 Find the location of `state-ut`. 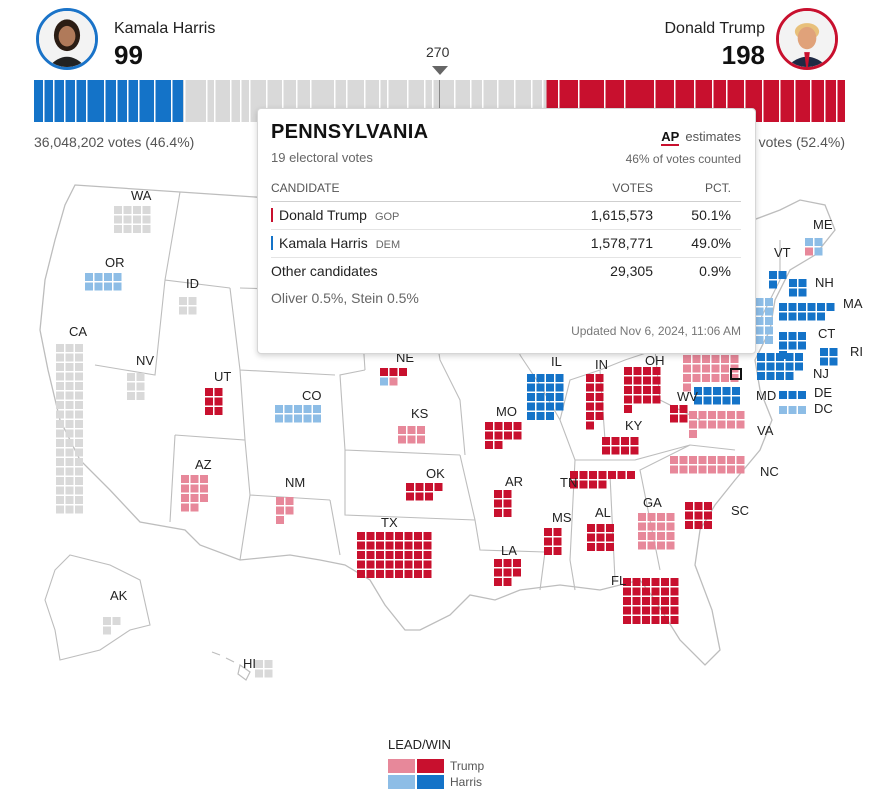

state-ut is located at coordinates (214, 401).